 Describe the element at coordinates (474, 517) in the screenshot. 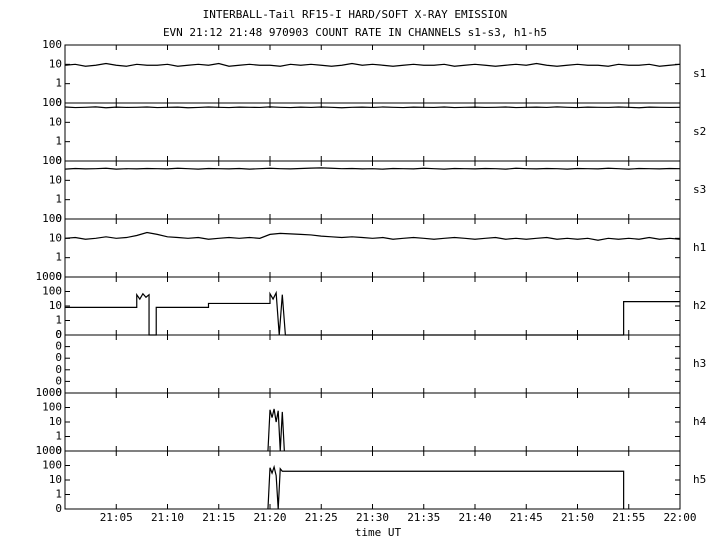

I see `x-tick-label: 21:40` at that location.